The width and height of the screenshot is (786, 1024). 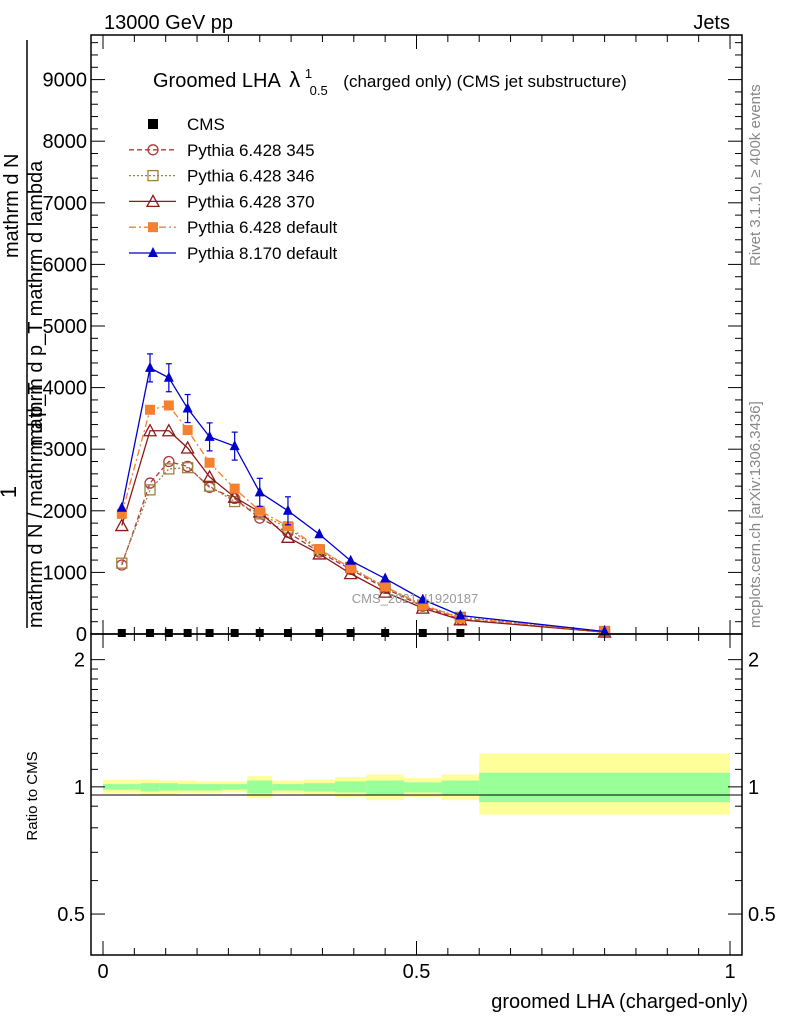 I want to click on ylabel-numerator-rest: mathrm d p_T mathrm d lambda, so click(x=36, y=303).